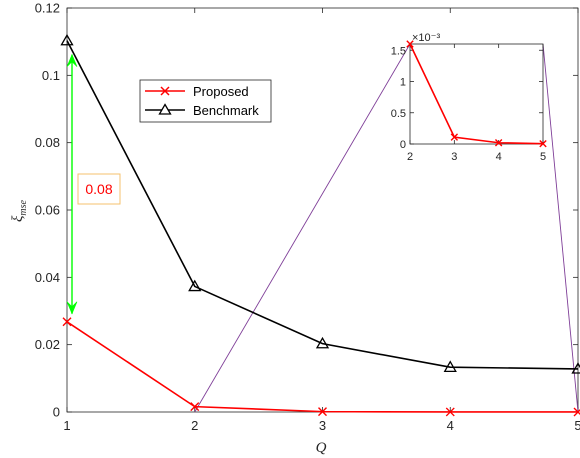 The width and height of the screenshot is (580, 458). Describe the element at coordinates (560, 228) in the screenshot. I see `zoom-link-line` at that location.